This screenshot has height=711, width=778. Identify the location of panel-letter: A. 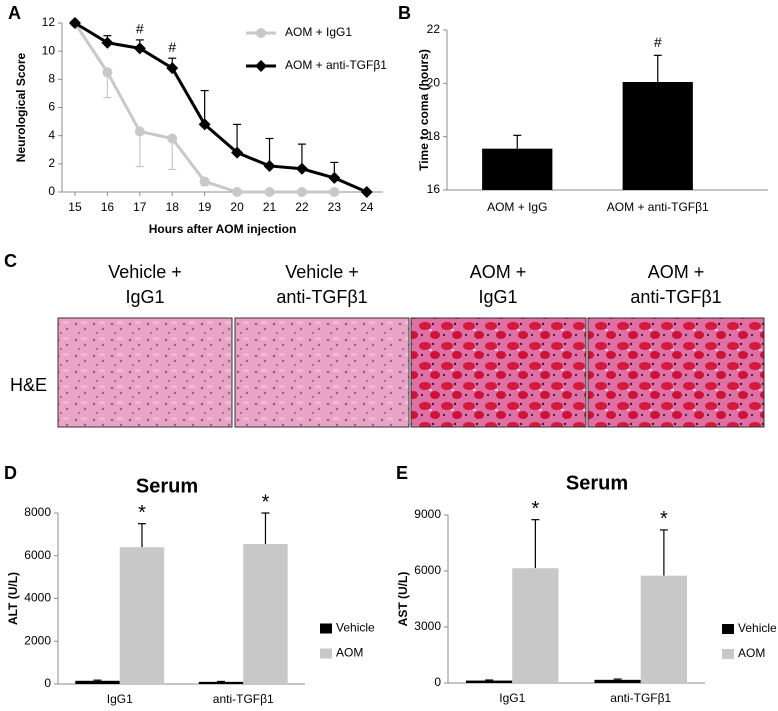
(14, 13).